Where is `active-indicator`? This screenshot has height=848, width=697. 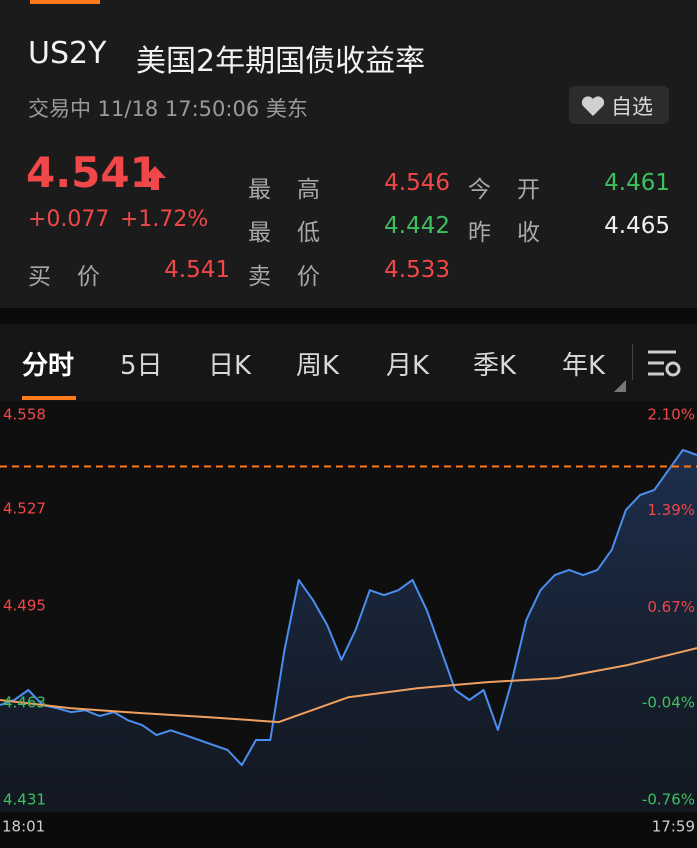
active-indicator is located at coordinates (65, 2).